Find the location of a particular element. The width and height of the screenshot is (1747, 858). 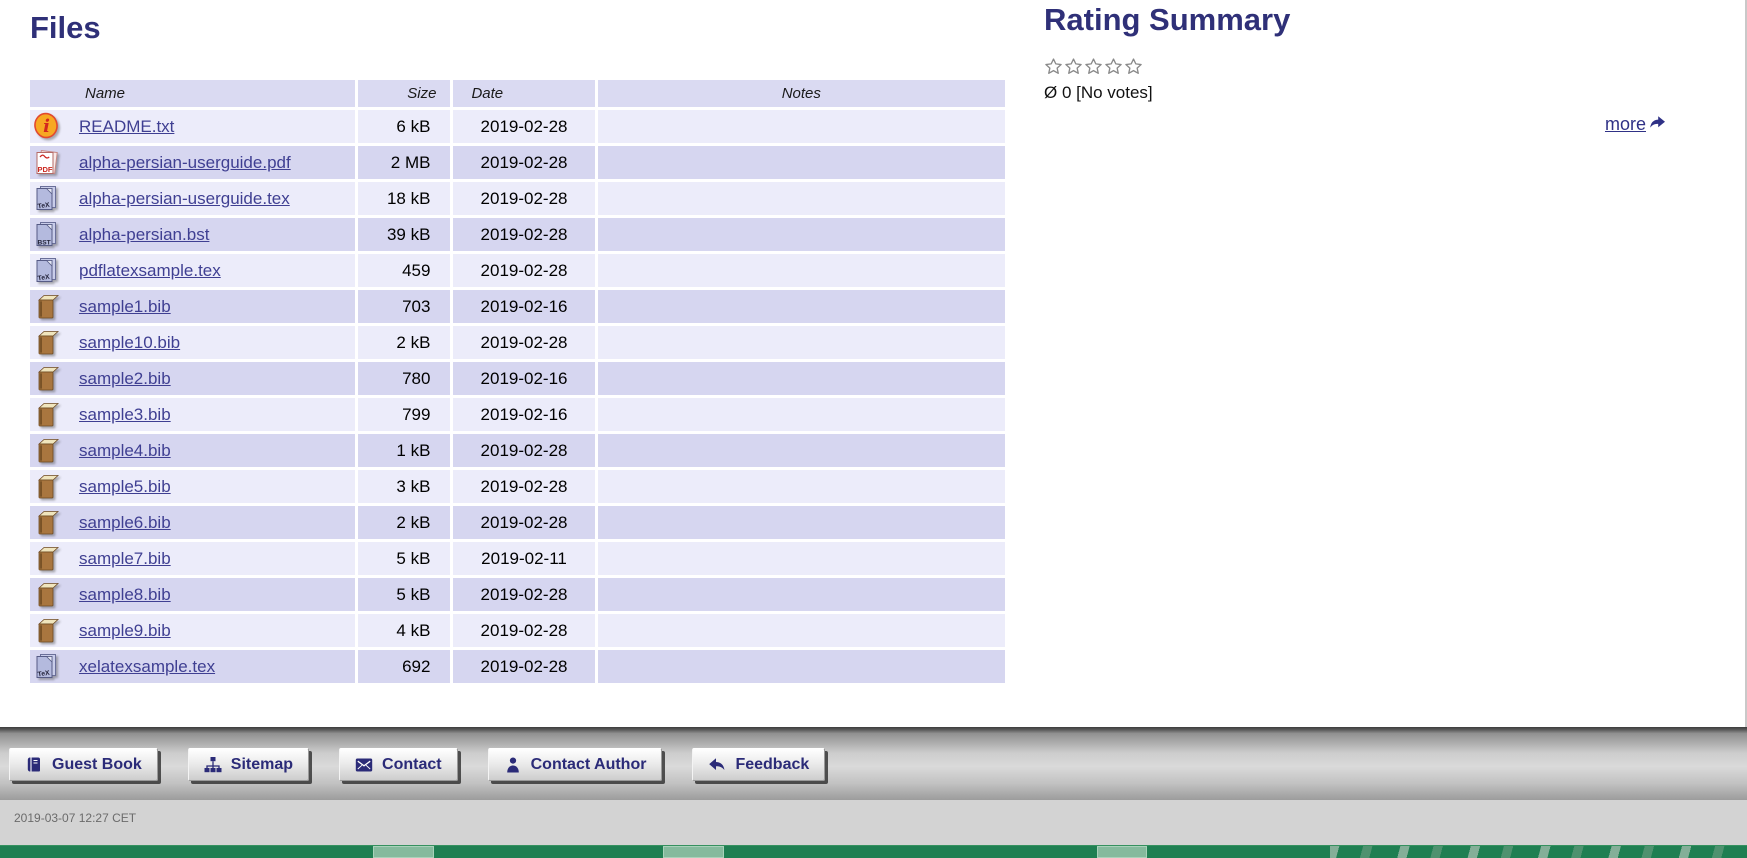

file-size: 703 is located at coordinates (404, 306).